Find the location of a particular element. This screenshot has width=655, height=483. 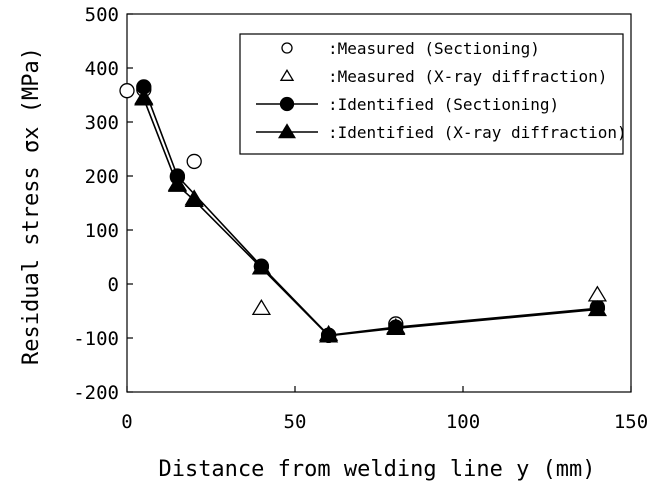

x-tick-label: 50 is located at coordinates (295, 422).